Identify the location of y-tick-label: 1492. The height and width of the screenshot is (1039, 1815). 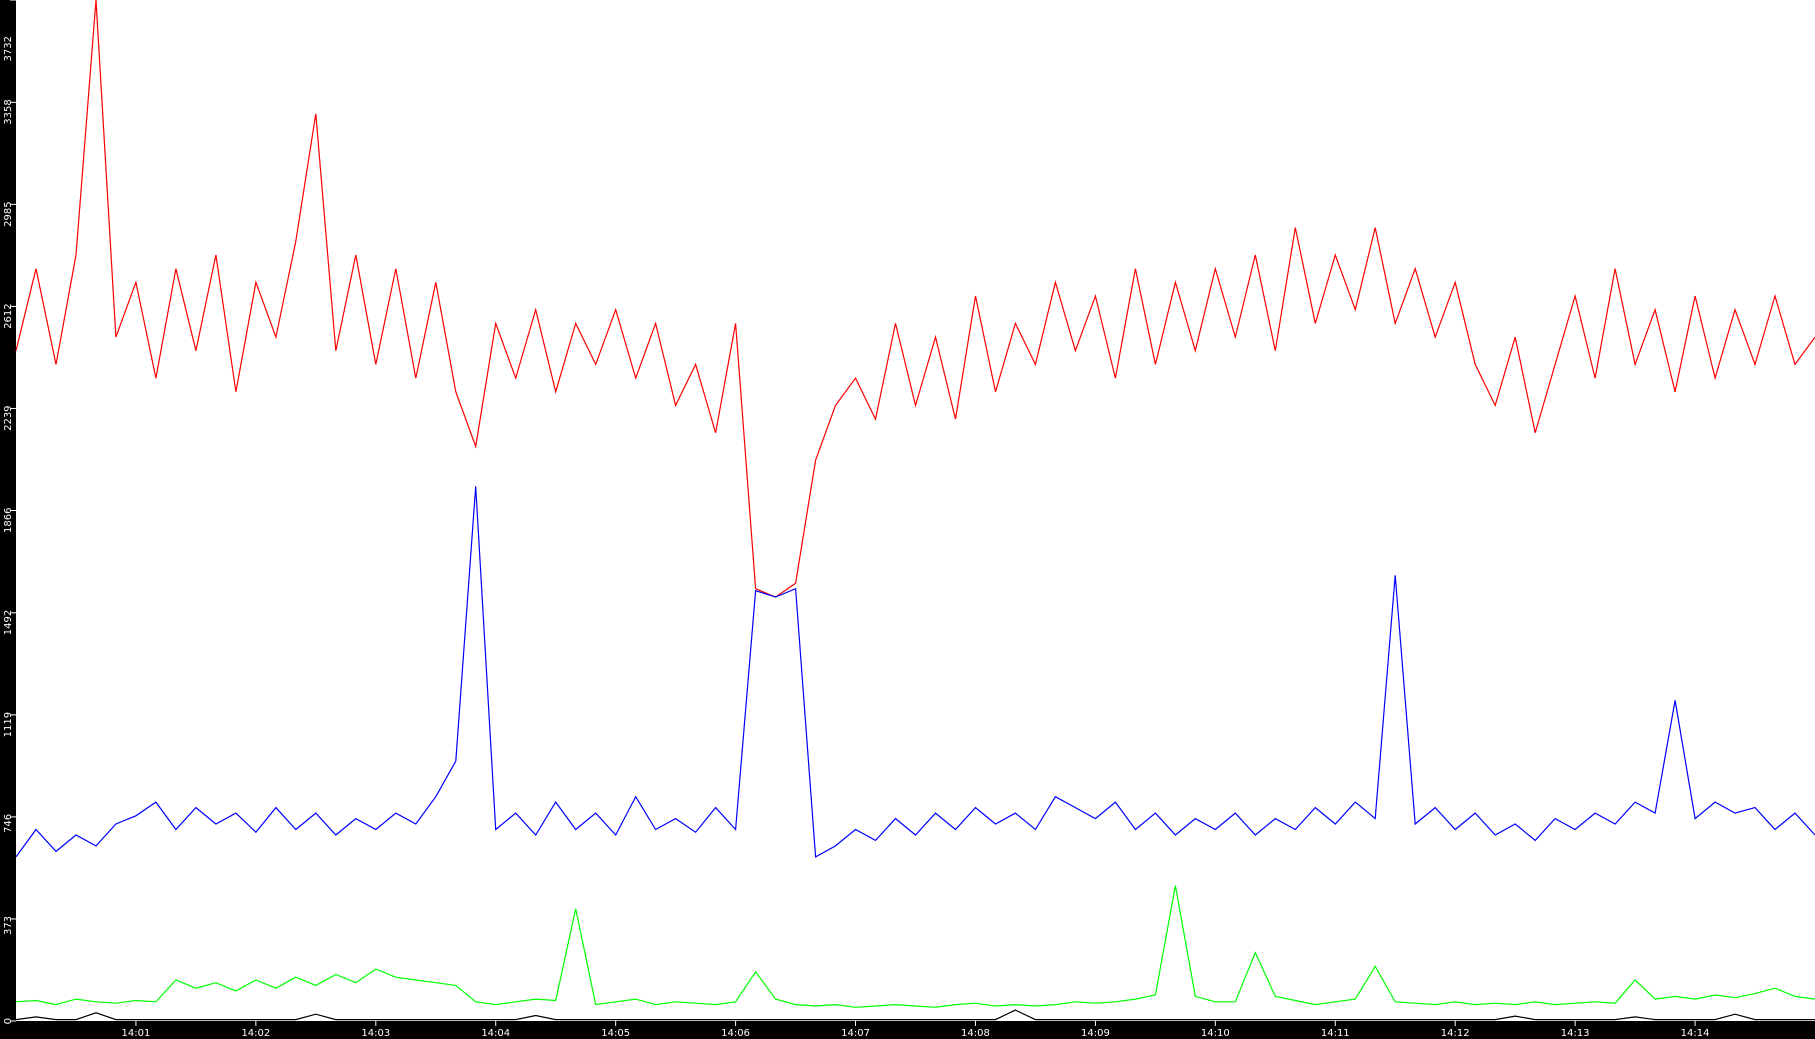
(8, 622).